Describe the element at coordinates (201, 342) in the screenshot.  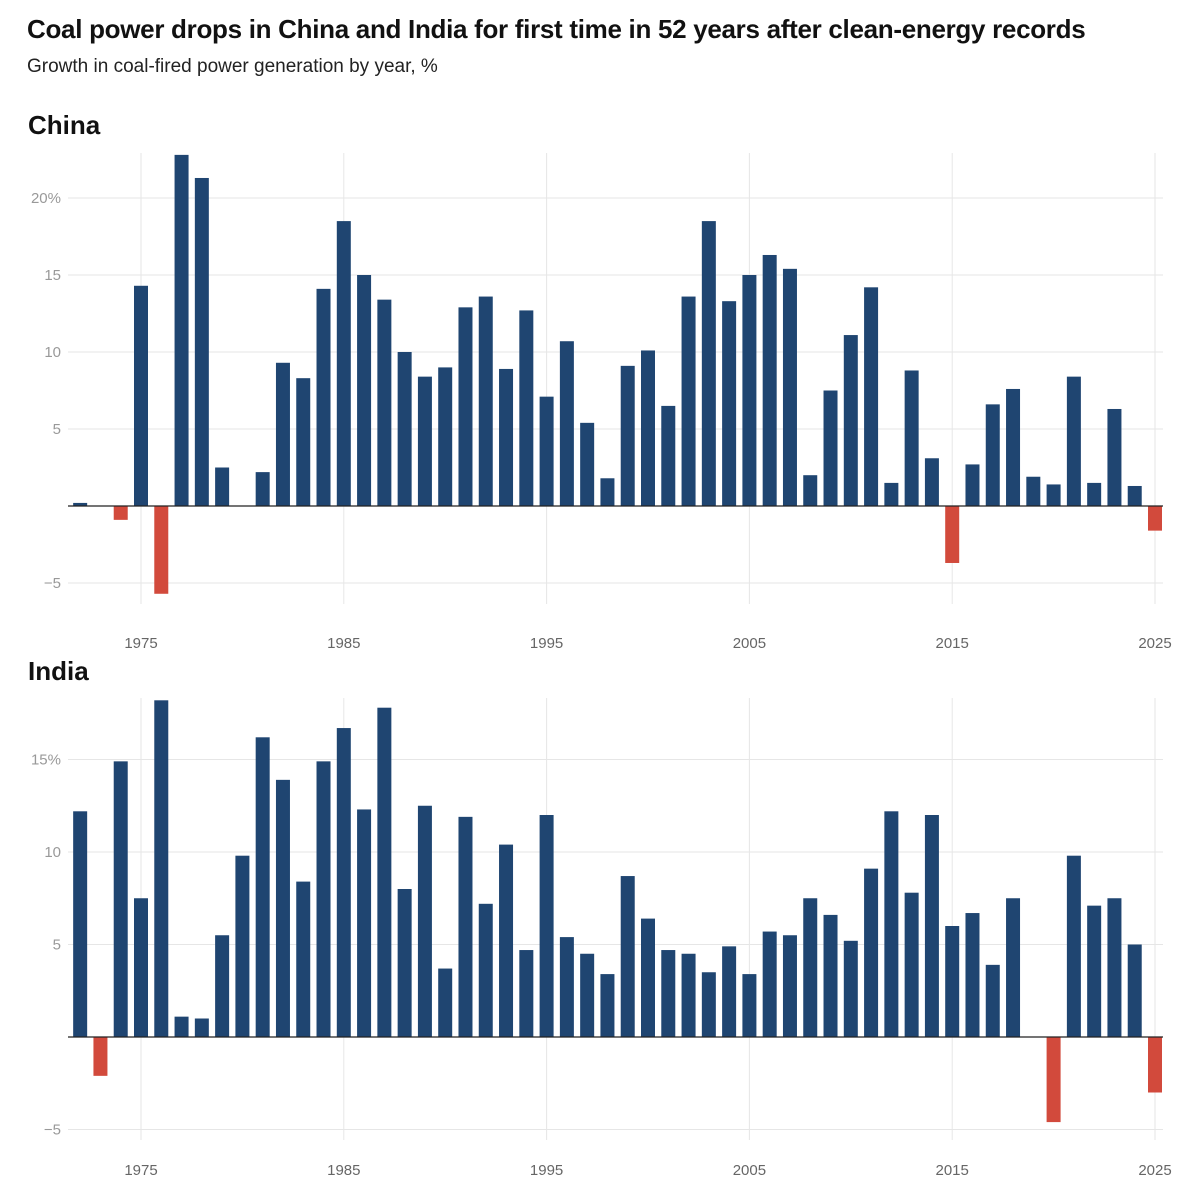
I see `bar-china-1978` at that location.